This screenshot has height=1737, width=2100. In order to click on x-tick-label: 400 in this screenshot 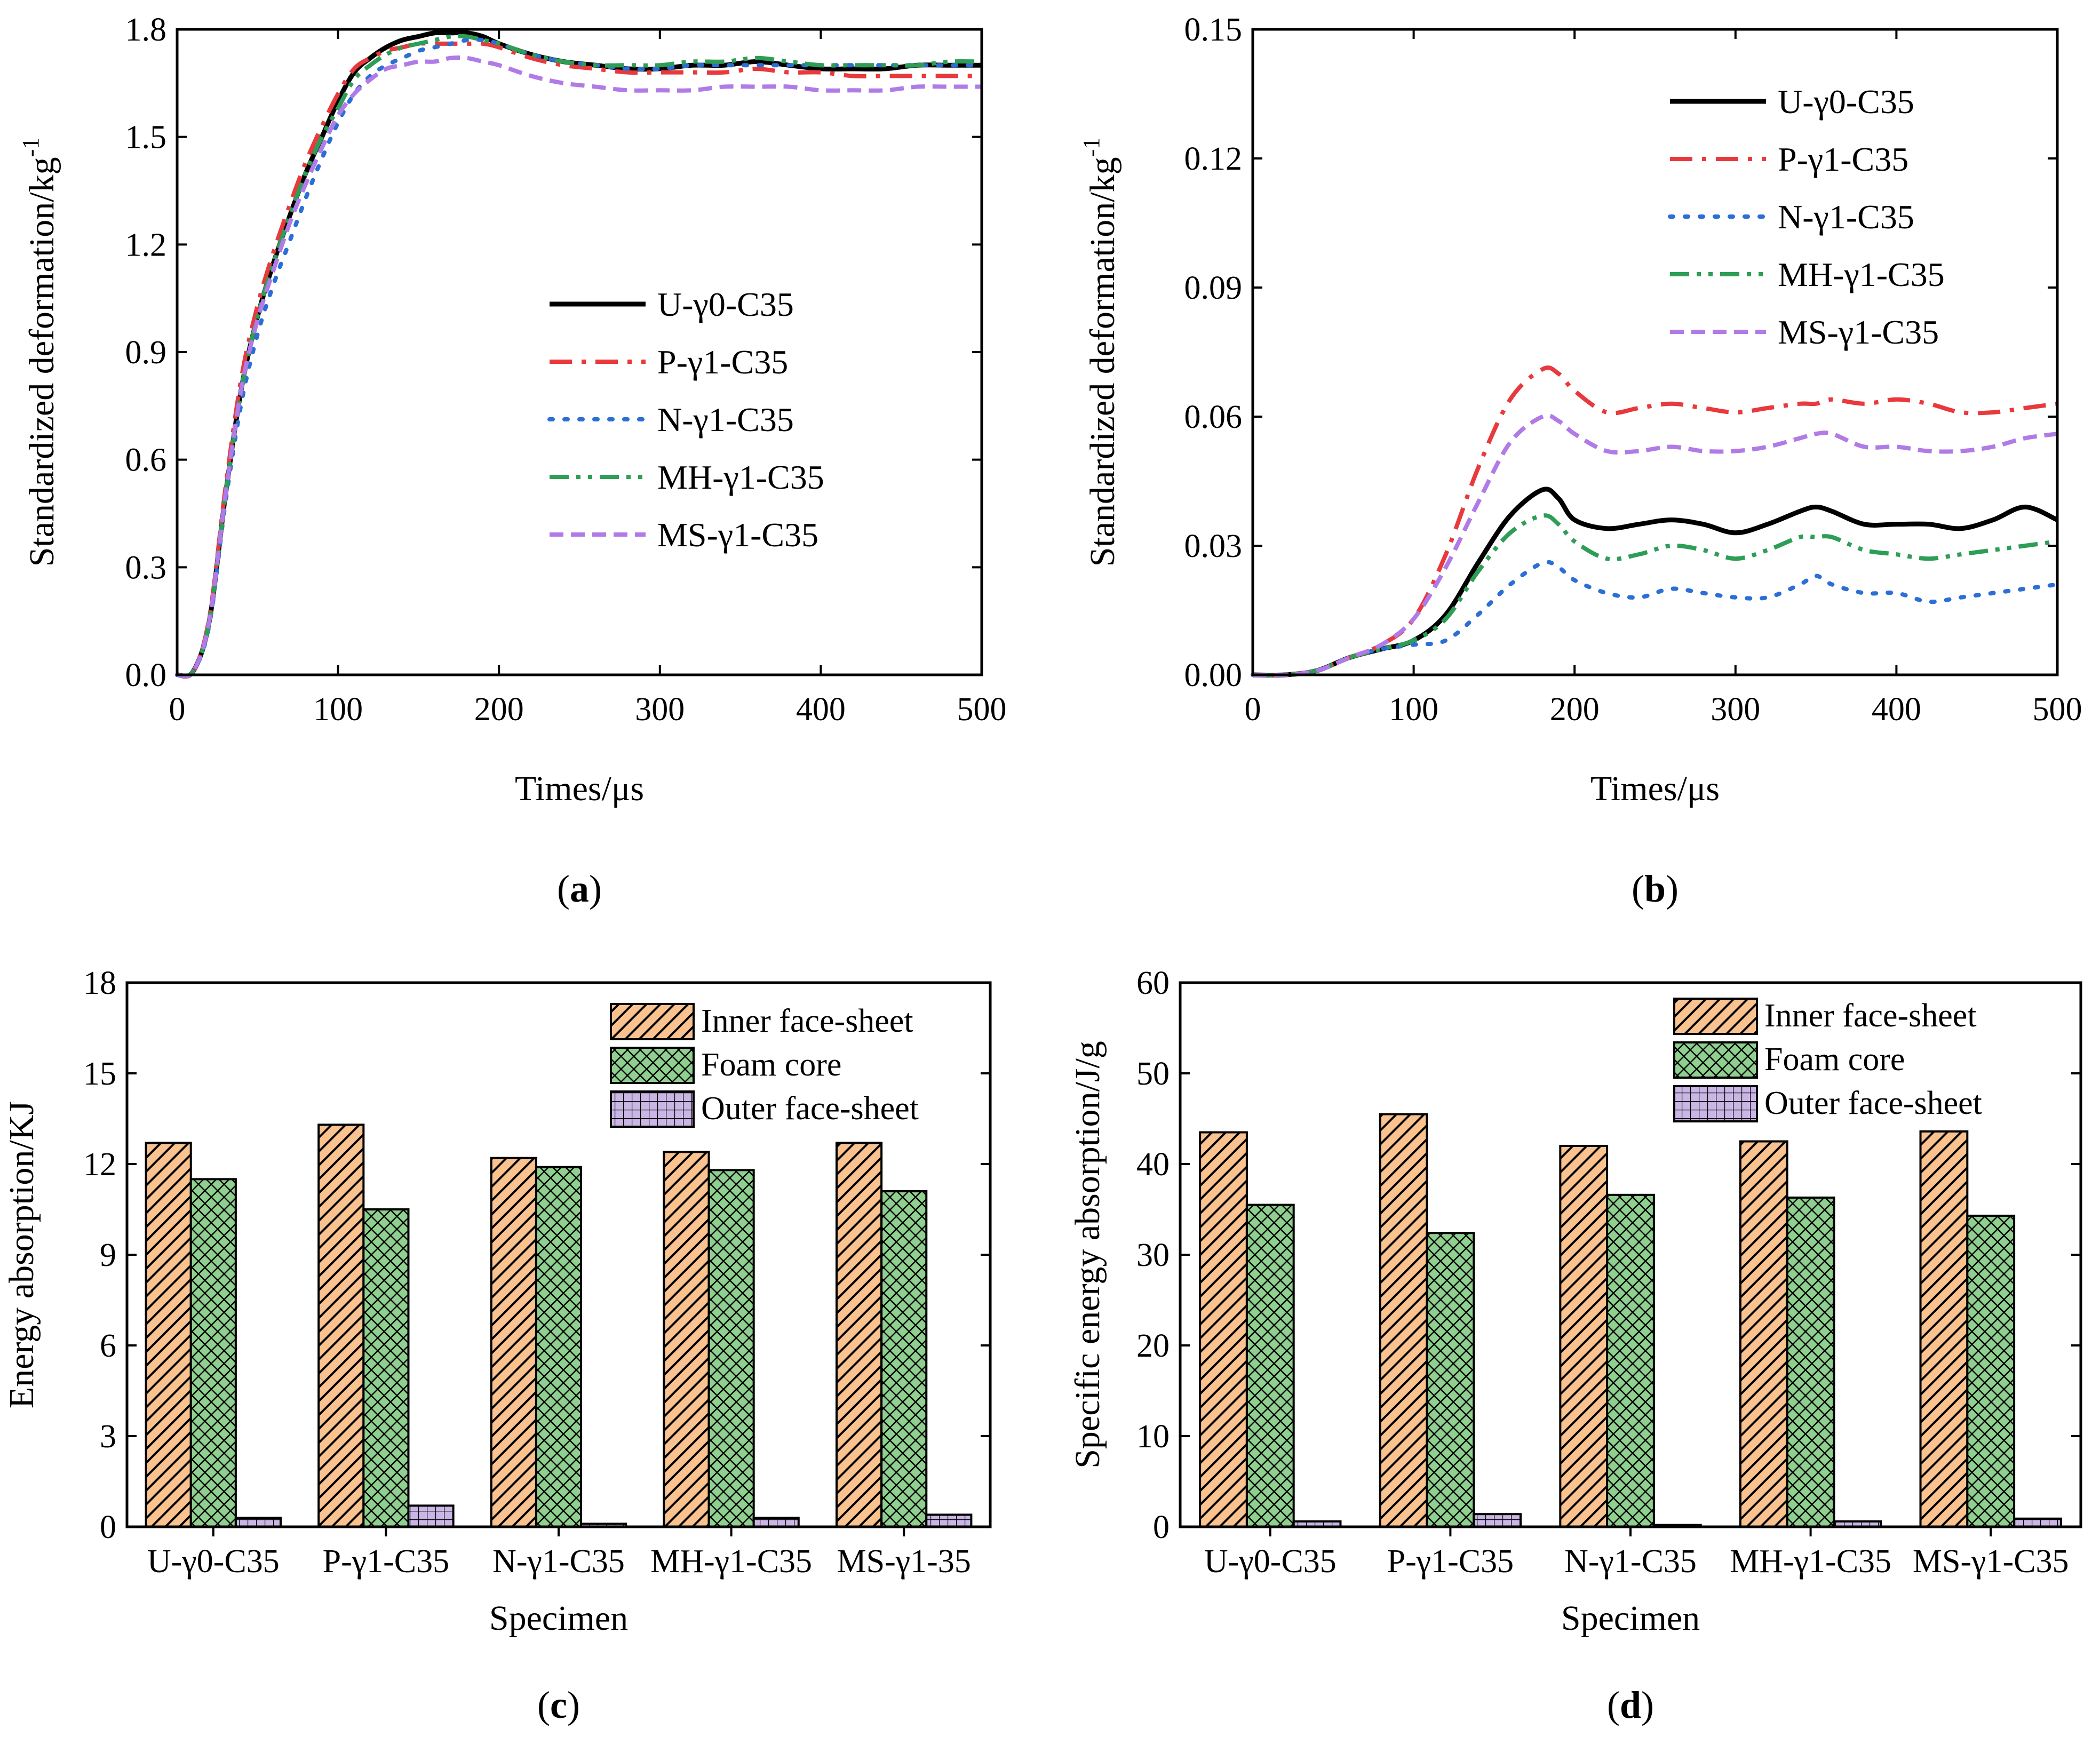, I will do `click(1897, 709)`.